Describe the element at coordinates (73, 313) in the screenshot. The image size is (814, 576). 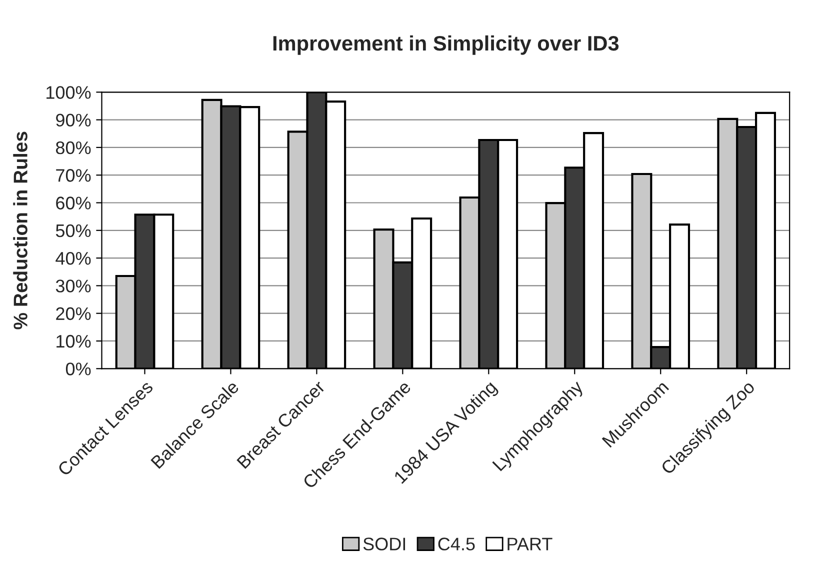
I see `y-tick-label: 20%` at that location.